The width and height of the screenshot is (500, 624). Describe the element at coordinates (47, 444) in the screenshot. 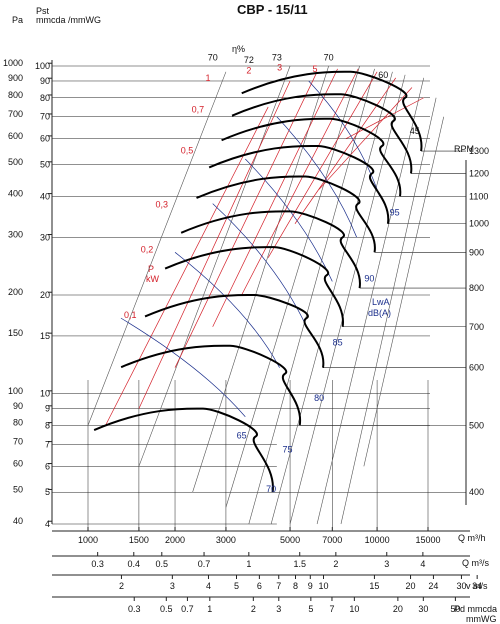

I see `mmwg-tick-label: 7` at that location.